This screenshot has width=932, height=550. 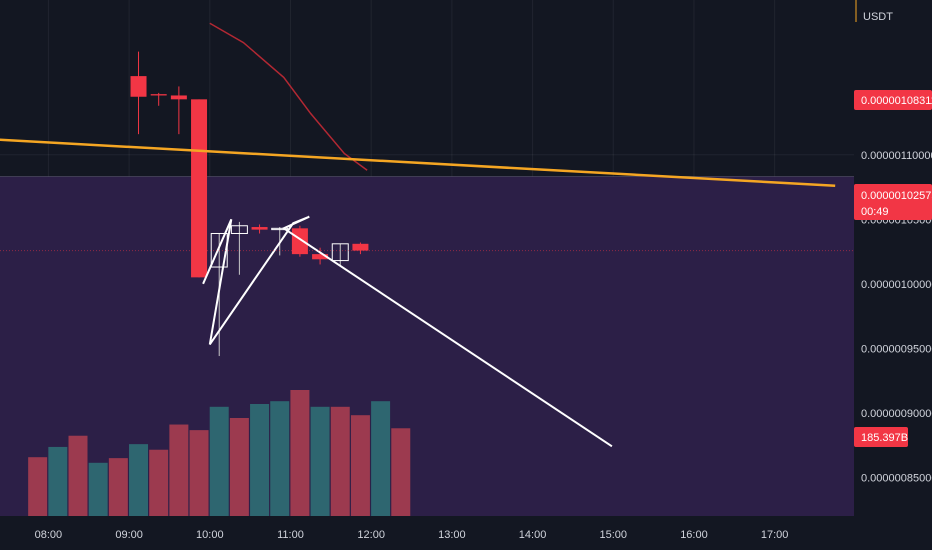 I want to click on price-tick-label: 0.00000110000, so click(x=896, y=156).